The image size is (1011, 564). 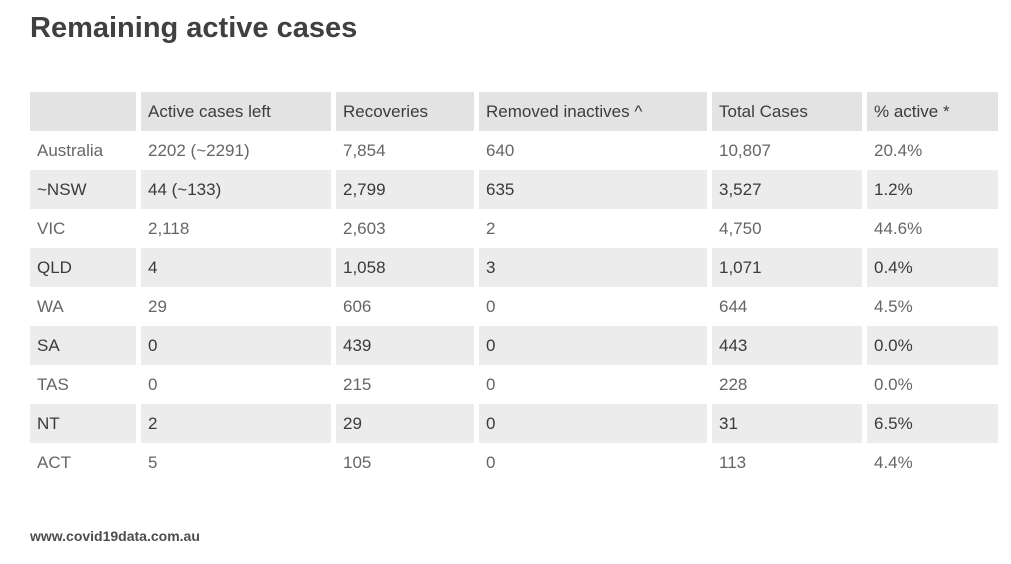 What do you see at coordinates (236, 423) in the screenshot?
I see `active-cases-left-cell: 2` at bounding box center [236, 423].